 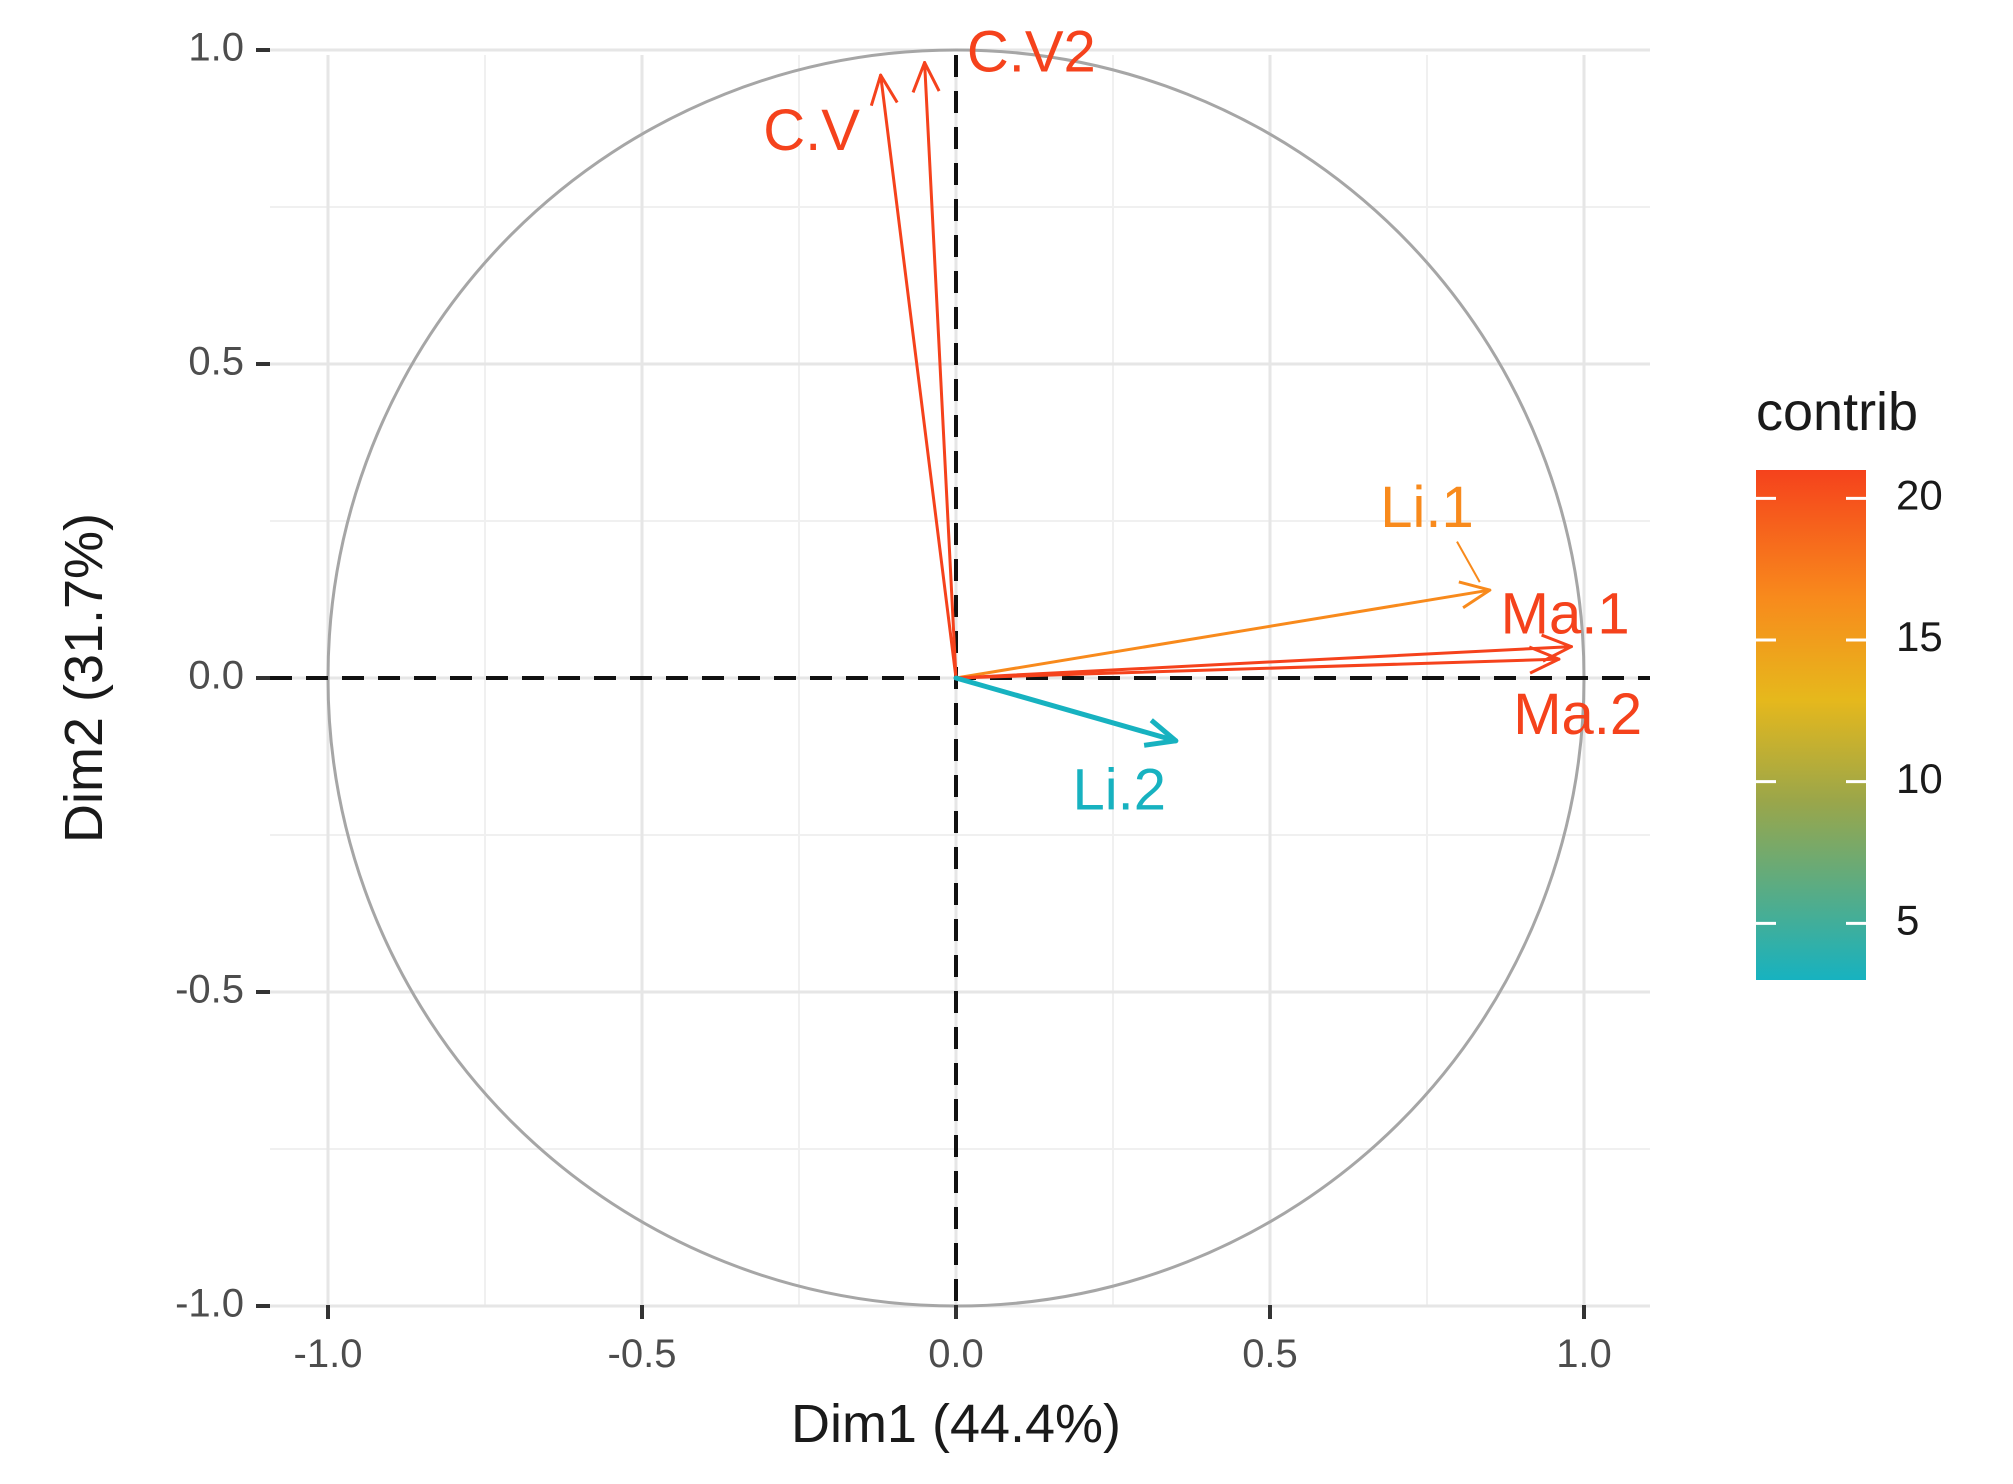 I want to click on x-tick-label: -0.5, so click(x=642, y=1354).